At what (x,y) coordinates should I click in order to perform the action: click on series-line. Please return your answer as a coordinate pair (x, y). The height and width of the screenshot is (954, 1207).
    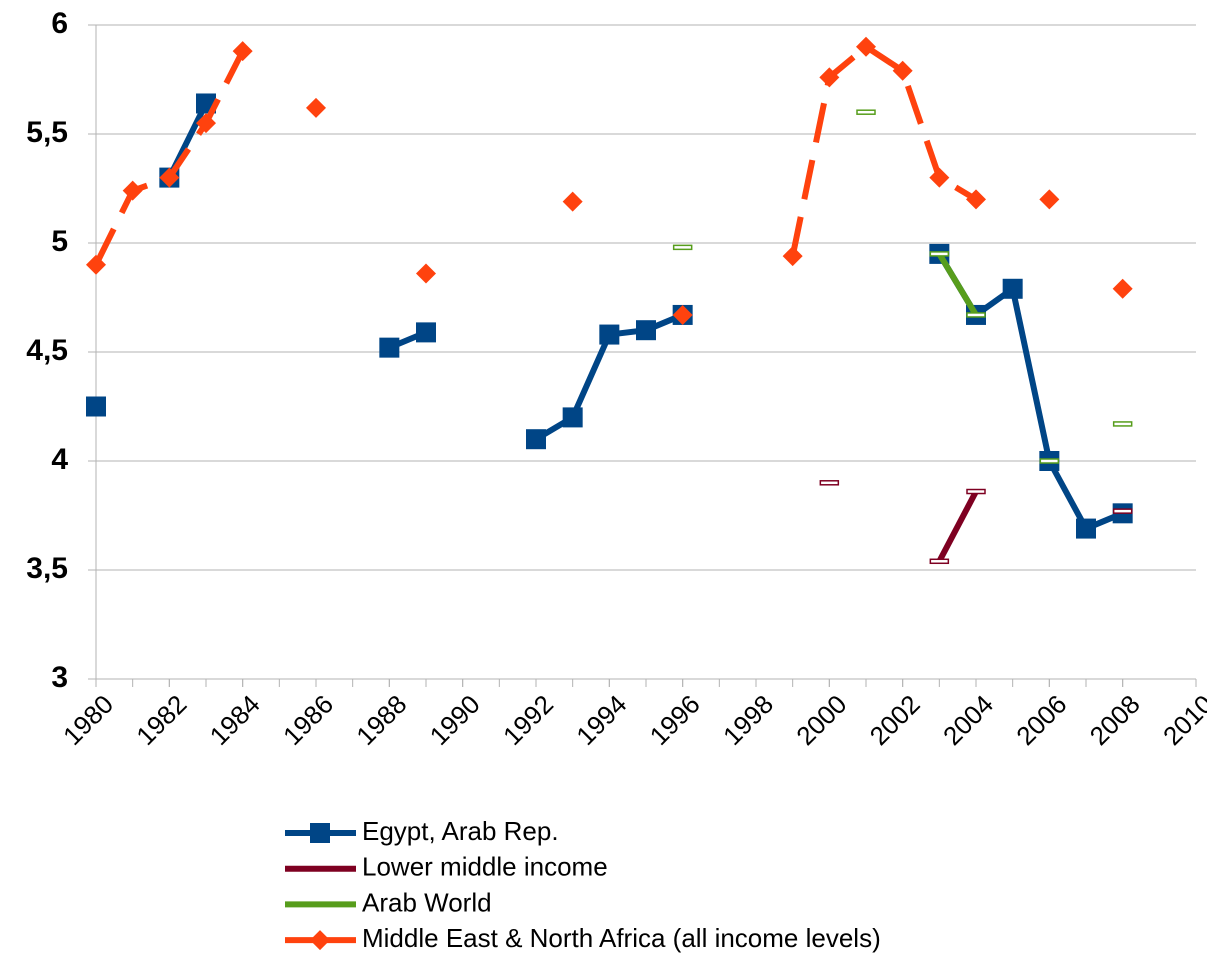
    Looking at the image, I should click on (1030, 339).